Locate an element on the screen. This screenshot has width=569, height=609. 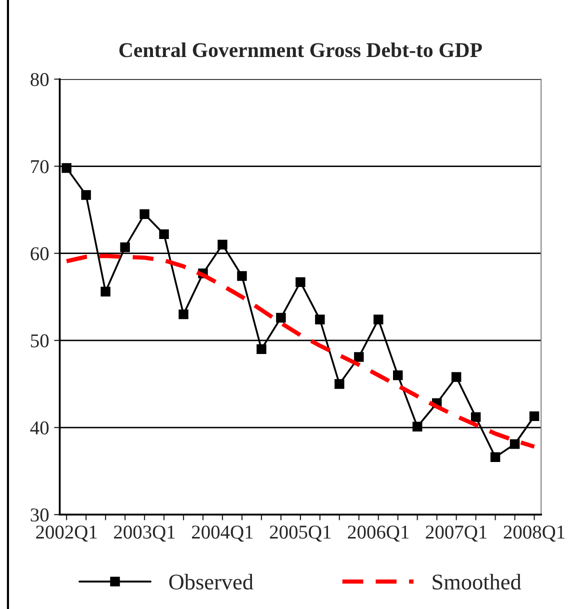
x-tick-label: 2008Q1 is located at coordinates (534, 534).